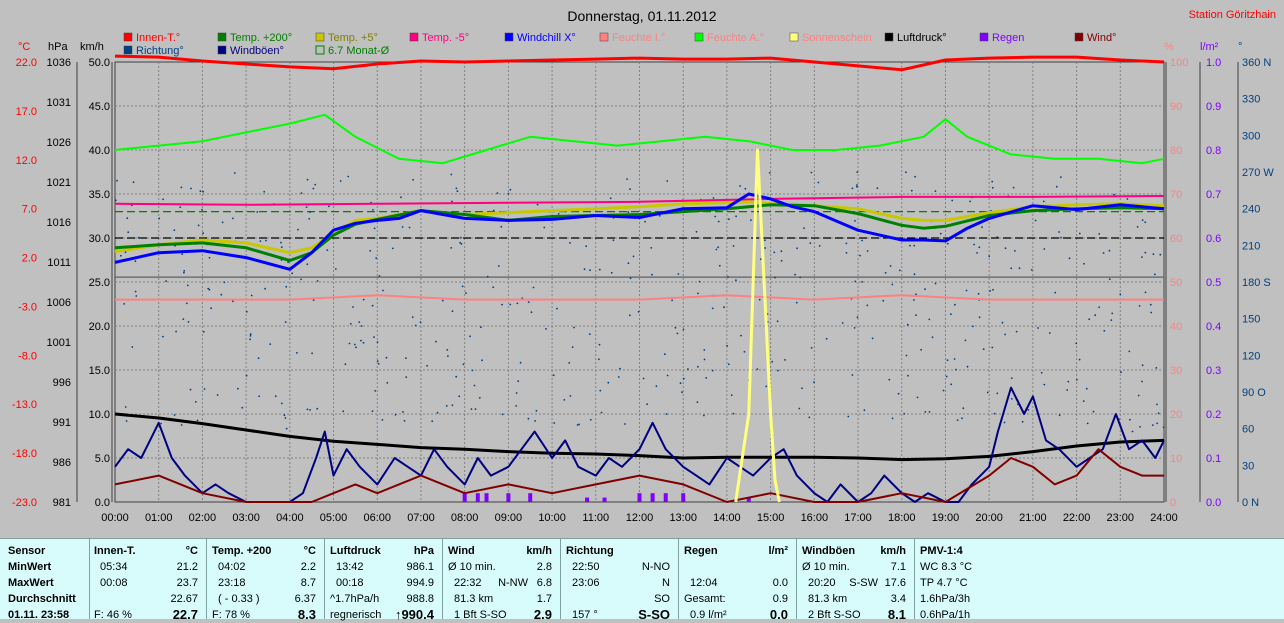 This screenshot has height=623, width=1284. What do you see at coordinates (187, 583) in the screenshot?
I see `innen-max-value: 23.7` at bounding box center [187, 583].